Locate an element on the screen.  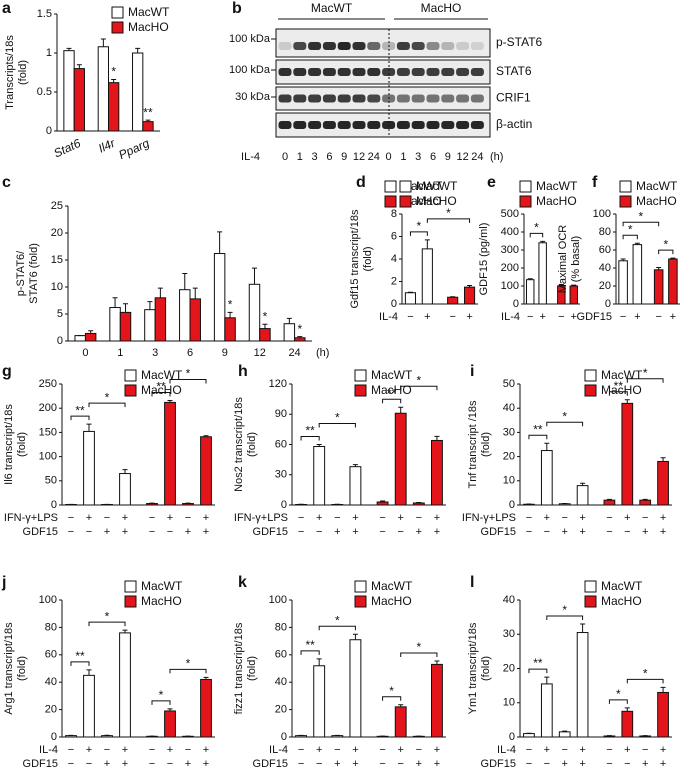
time-label: 12 is located at coordinates (359, 157).